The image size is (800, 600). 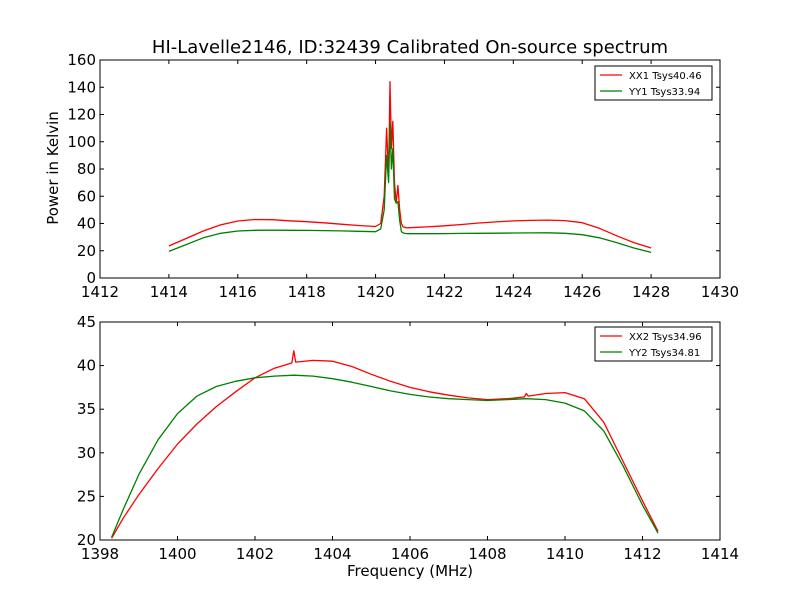 What do you see at coordinates (255, 554) in the screenshot?
I see `x-tick-label: 1402` at bounding box center [255, 554].